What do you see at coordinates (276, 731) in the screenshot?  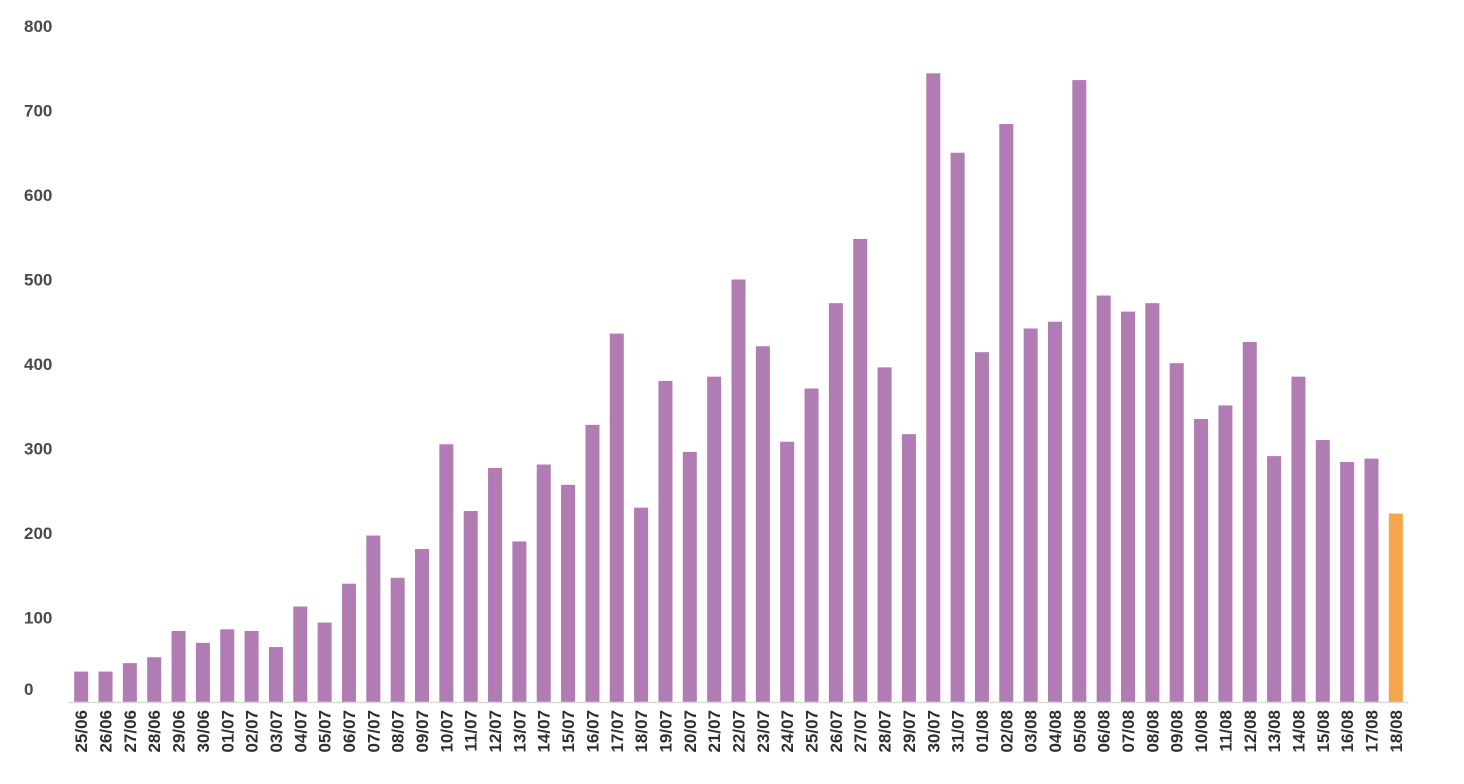 I see `x-tick-label: 03/07` at bounding box center [276, 731].